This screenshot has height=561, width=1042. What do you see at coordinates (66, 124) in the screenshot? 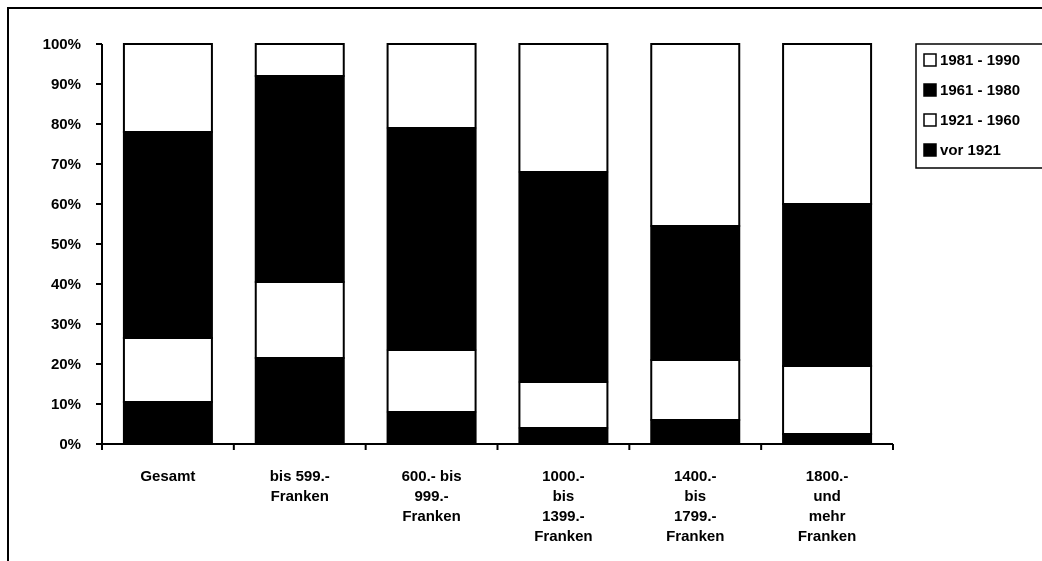
I see `y-tick-label: 80%` at bounding box center [66, 124].